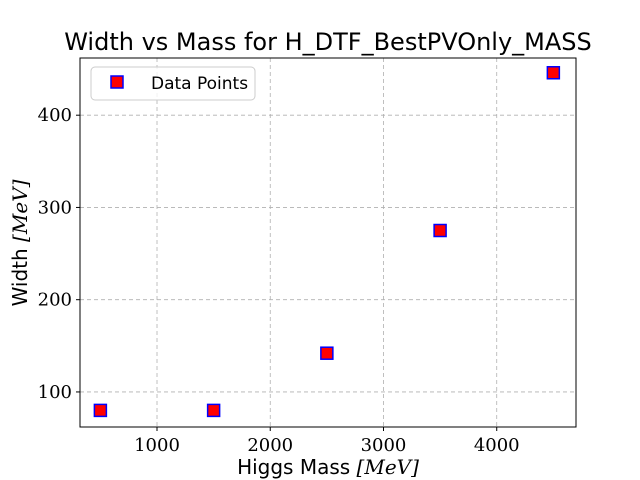 This screenshot has height=480, width=640. What do you see at coordinates (55, 115) in the screenshot?
I see `y-tick-label: 400` at bounding box center [55, 115].